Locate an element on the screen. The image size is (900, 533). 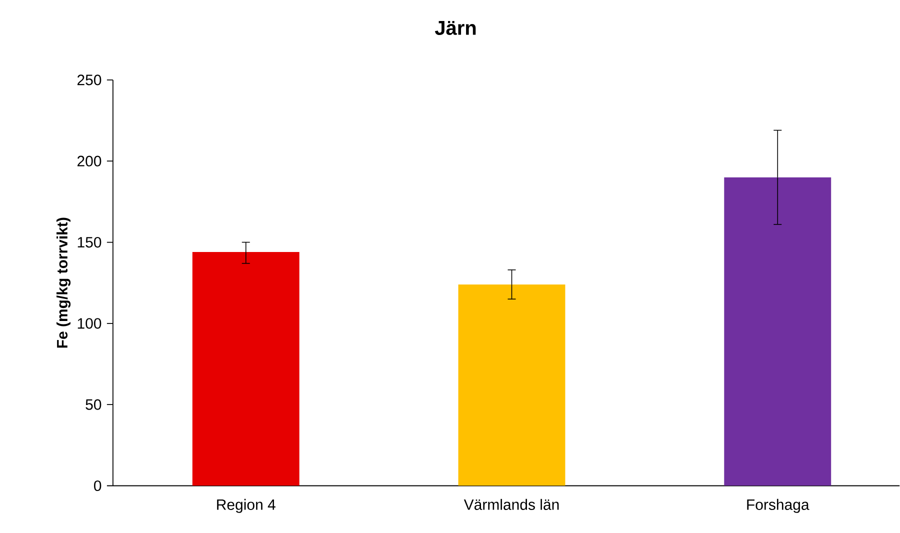
y-tick-label: 250 is located at coordinates (89, 80).